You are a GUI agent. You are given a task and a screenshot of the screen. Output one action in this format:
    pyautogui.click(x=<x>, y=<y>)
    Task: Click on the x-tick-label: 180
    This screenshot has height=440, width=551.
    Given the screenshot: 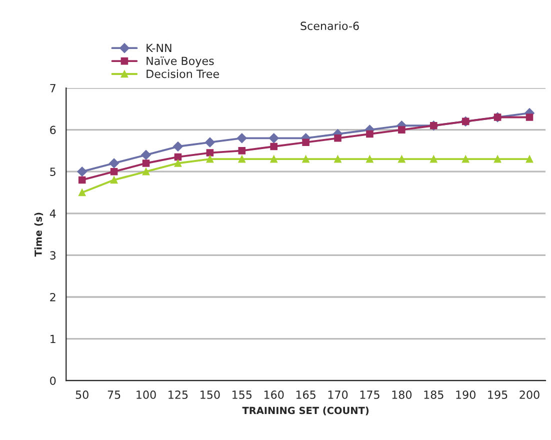 What is the action you would take?
    pyautogui.click(x=402, y=394)
    